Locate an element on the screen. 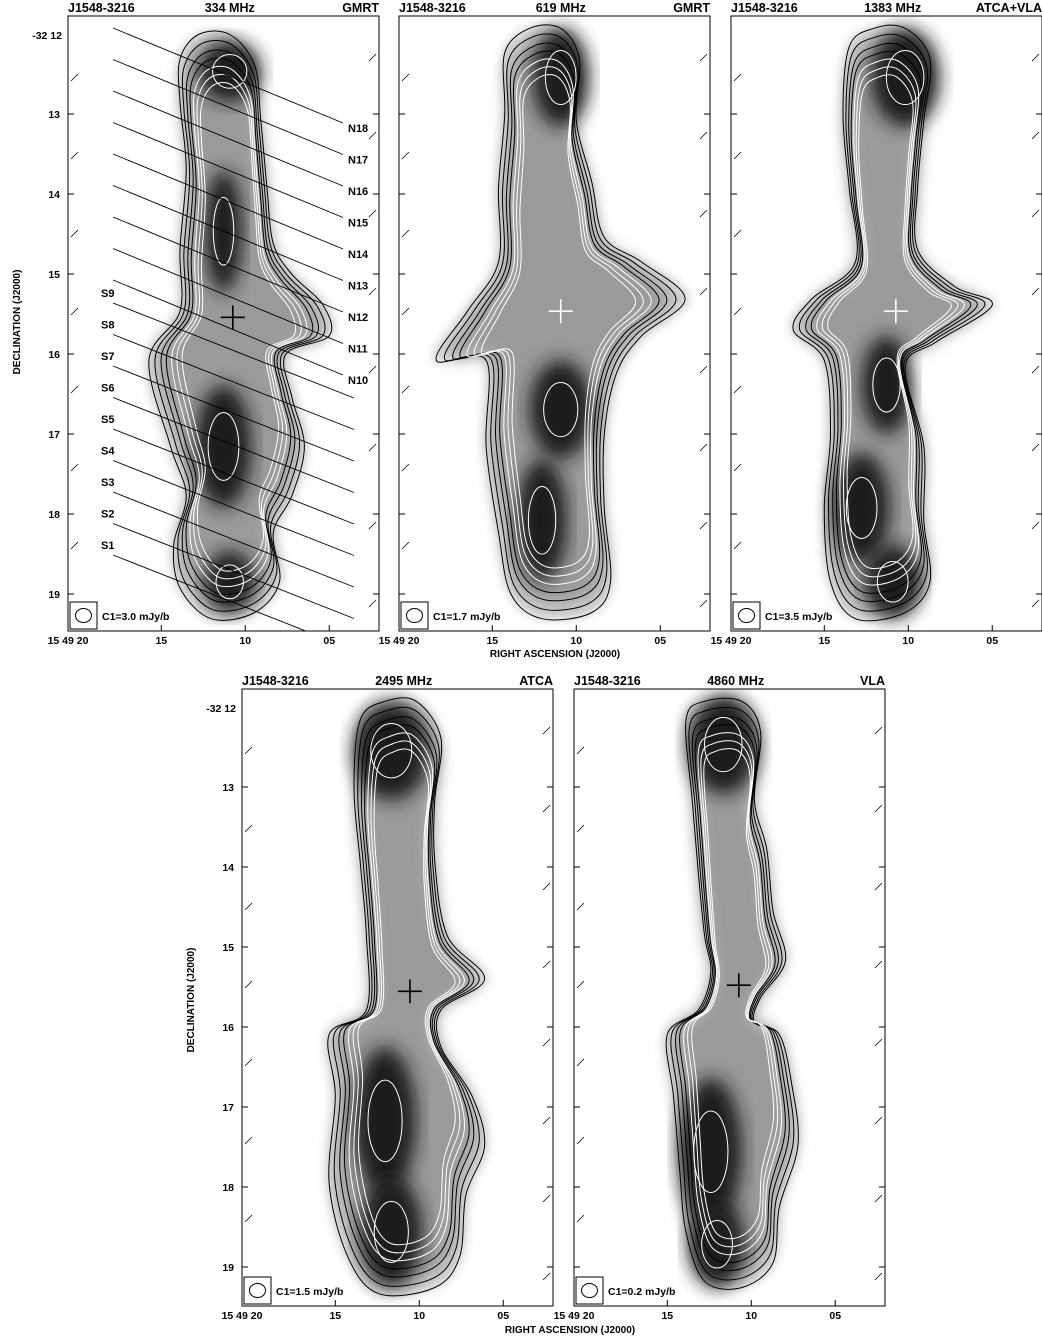 Image resolution: width=1042 pixels, height=1338 pixels. slice-label: N16 is located at coordinates (358, 192).